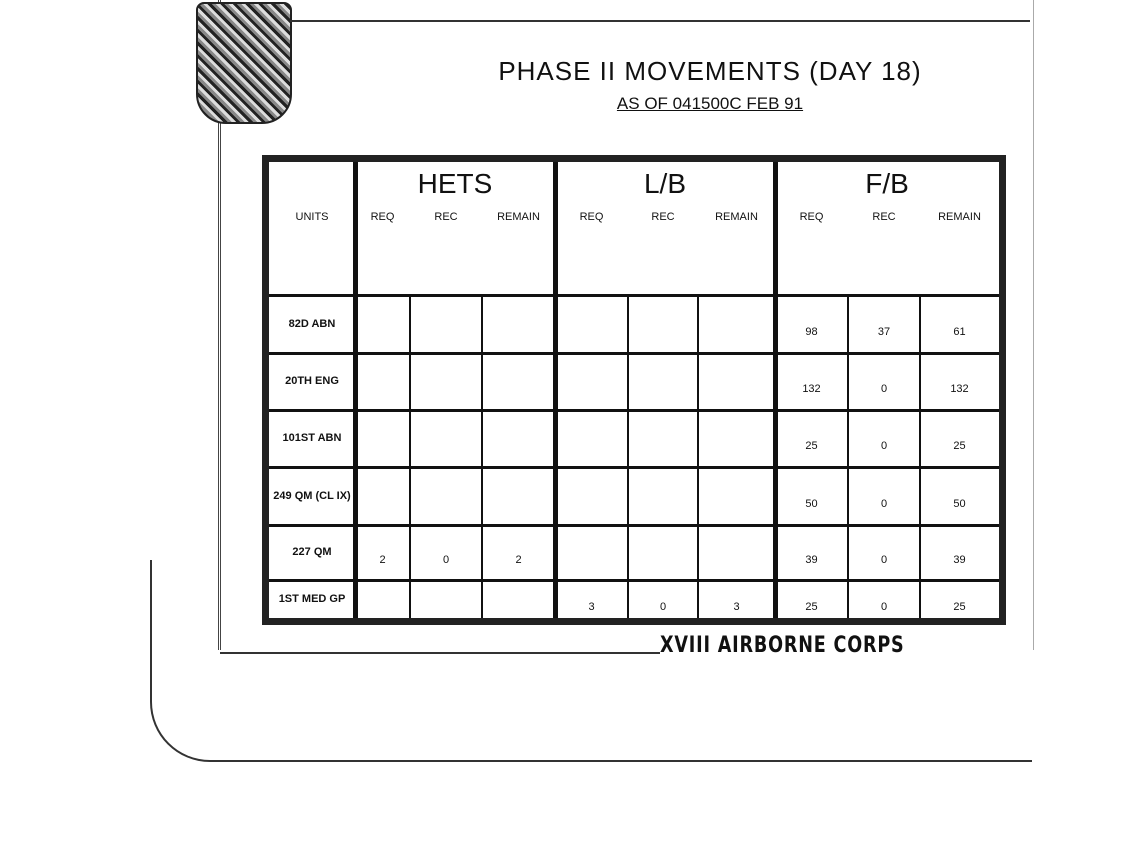  Describe the element at coordinates (312, 216) in the screenshot. I see `units-header: UNITS` at that location.